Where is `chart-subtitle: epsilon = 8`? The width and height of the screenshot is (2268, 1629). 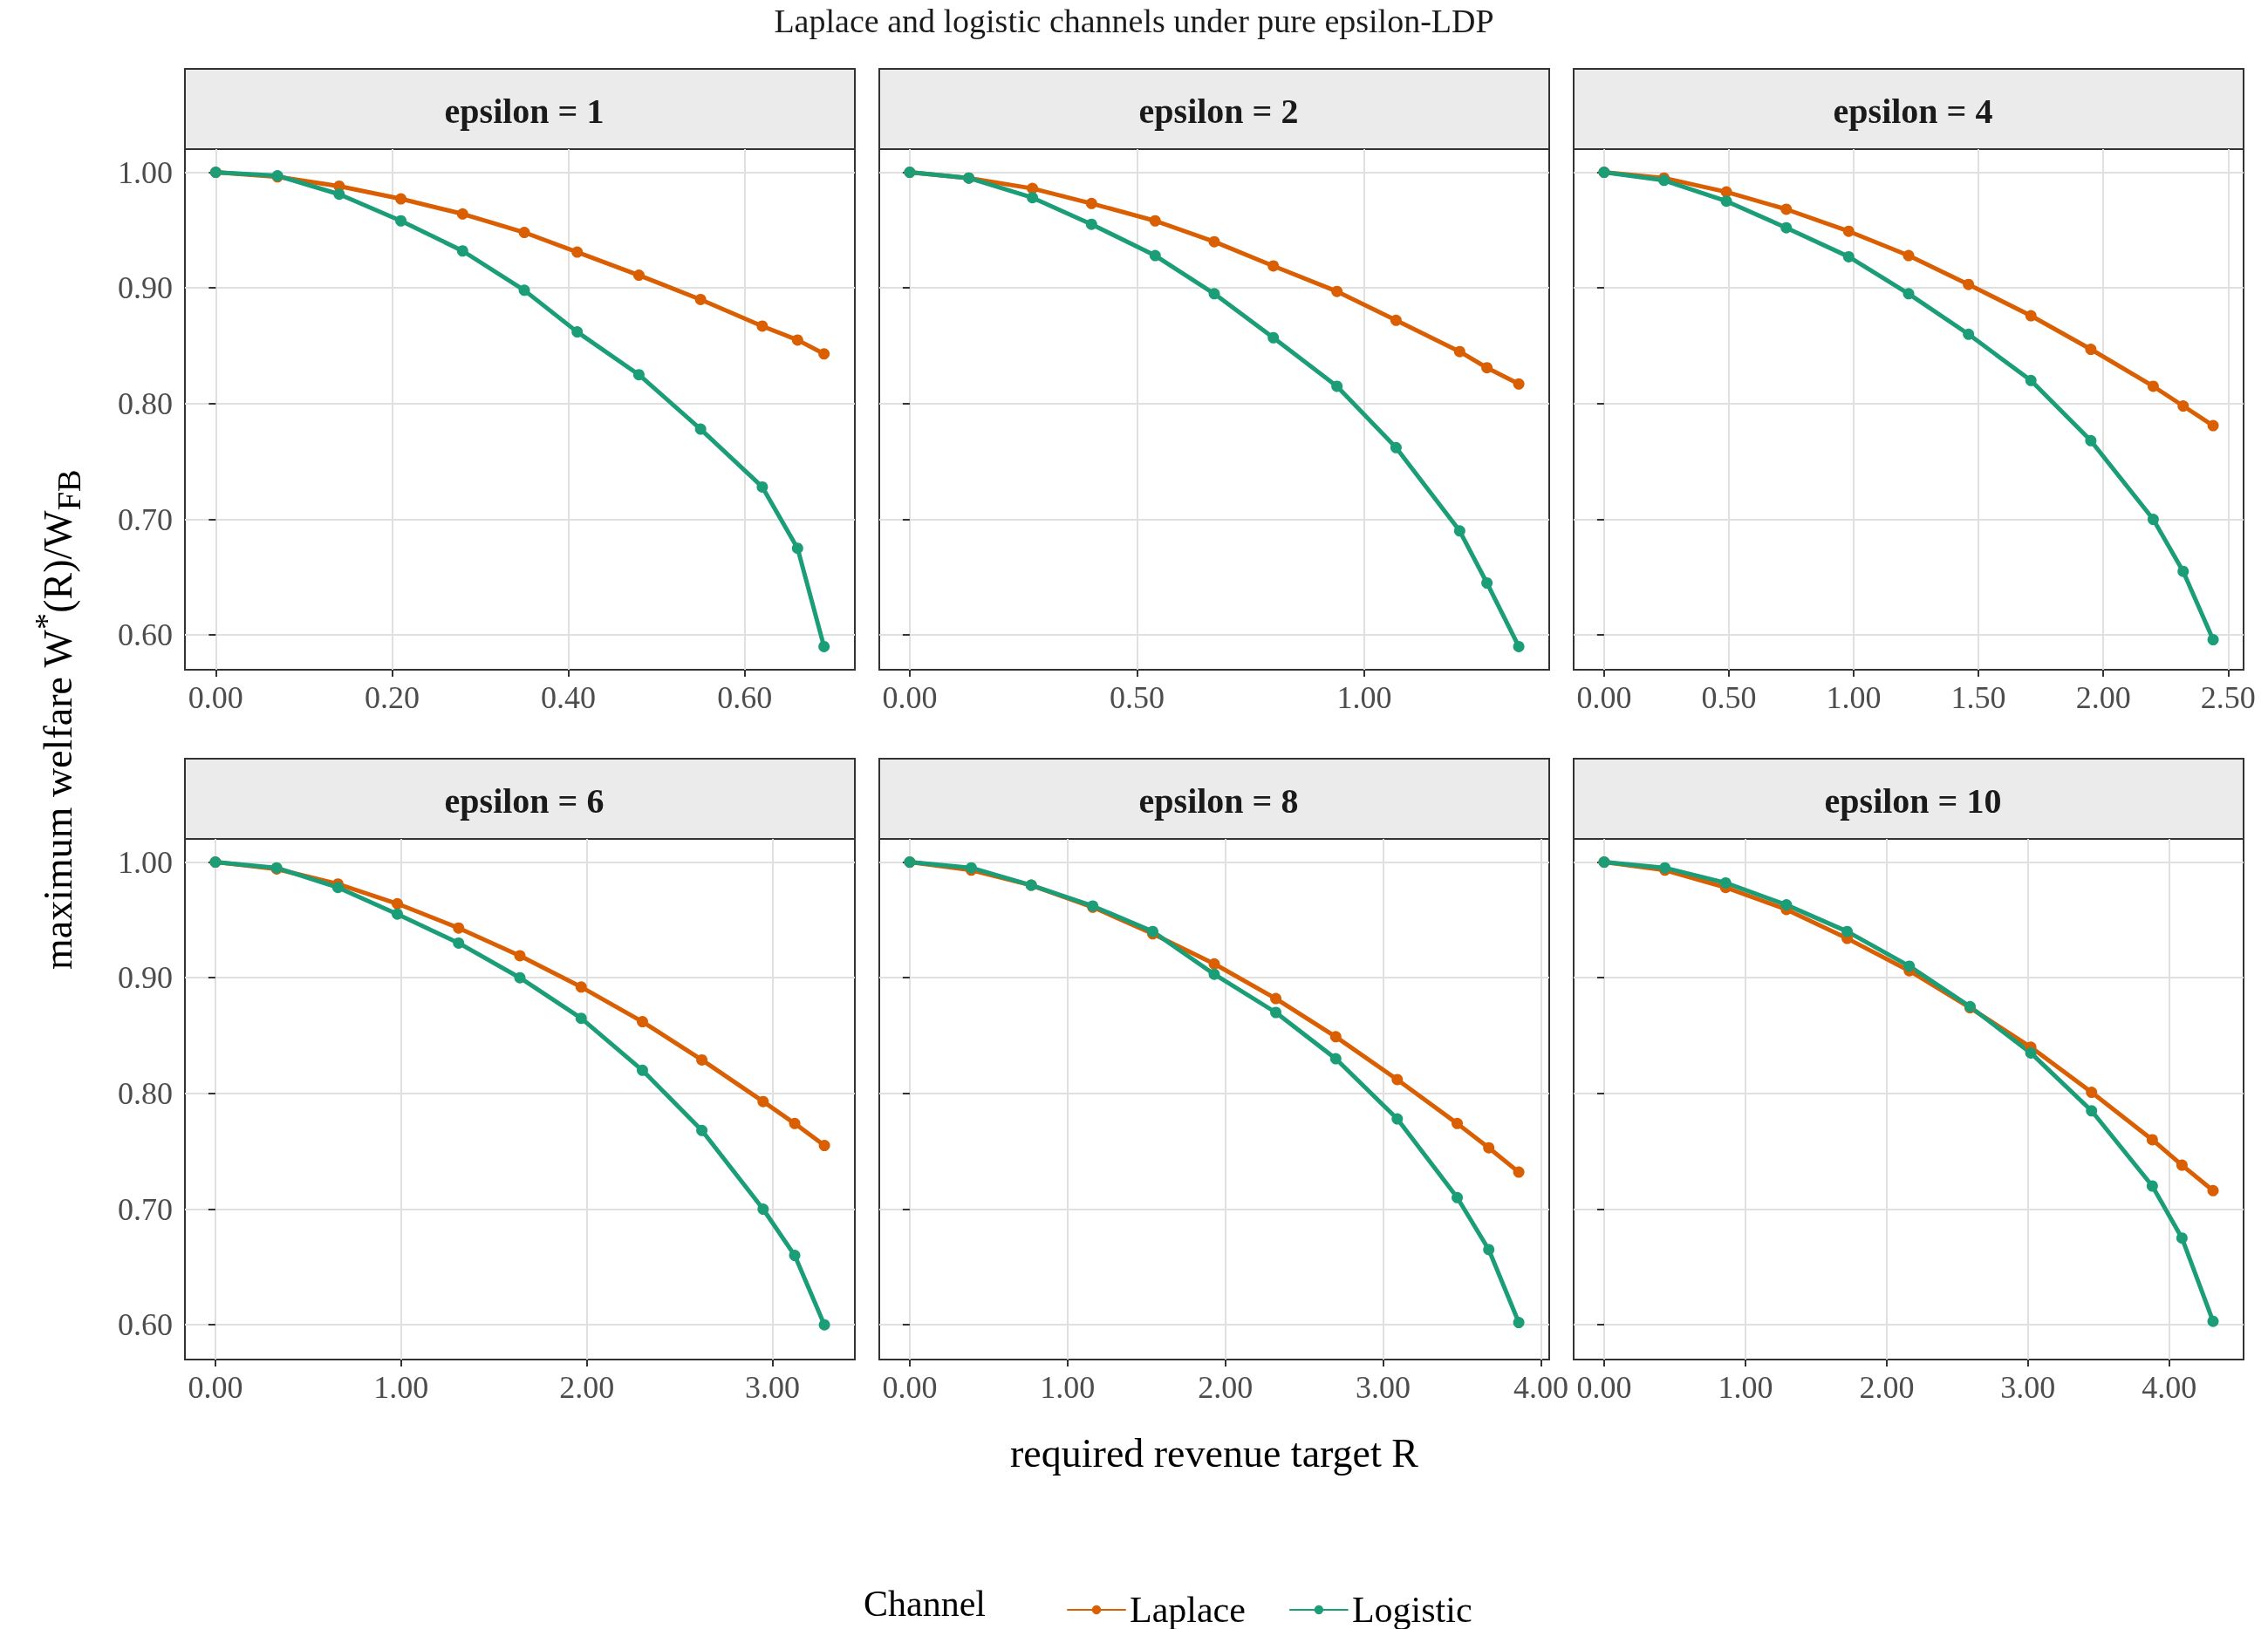 chart-subtitle: epsilon = 8 is located at coordinates (1219, 801).